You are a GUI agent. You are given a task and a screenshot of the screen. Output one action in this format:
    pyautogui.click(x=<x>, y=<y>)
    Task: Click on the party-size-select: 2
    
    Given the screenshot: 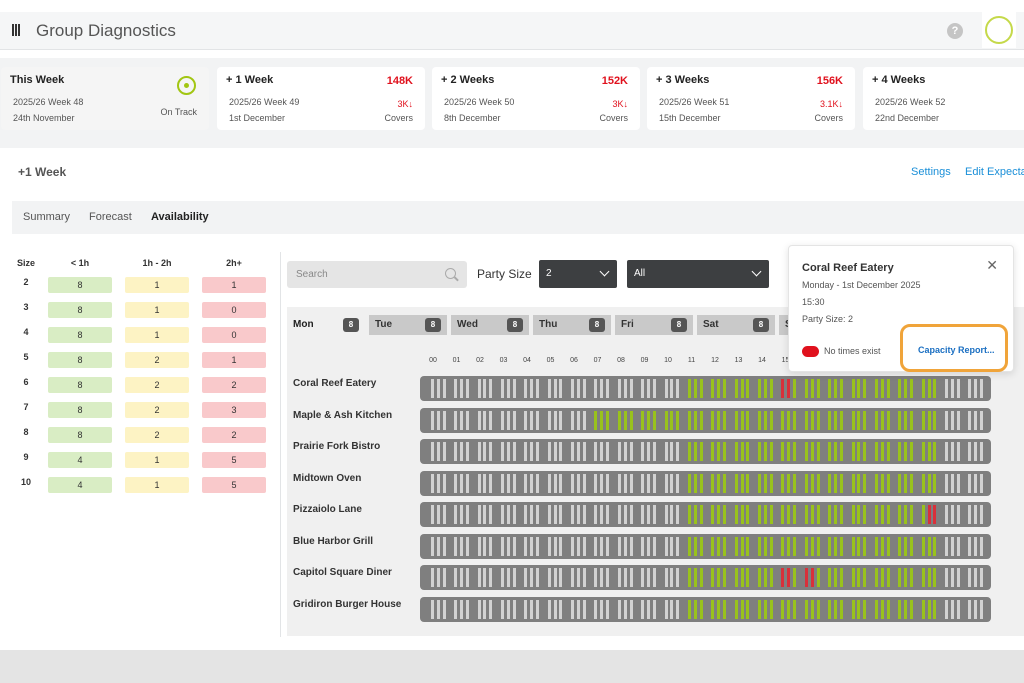 What is the action you would take?
    pyautogui.click(x=578, y=274)
    